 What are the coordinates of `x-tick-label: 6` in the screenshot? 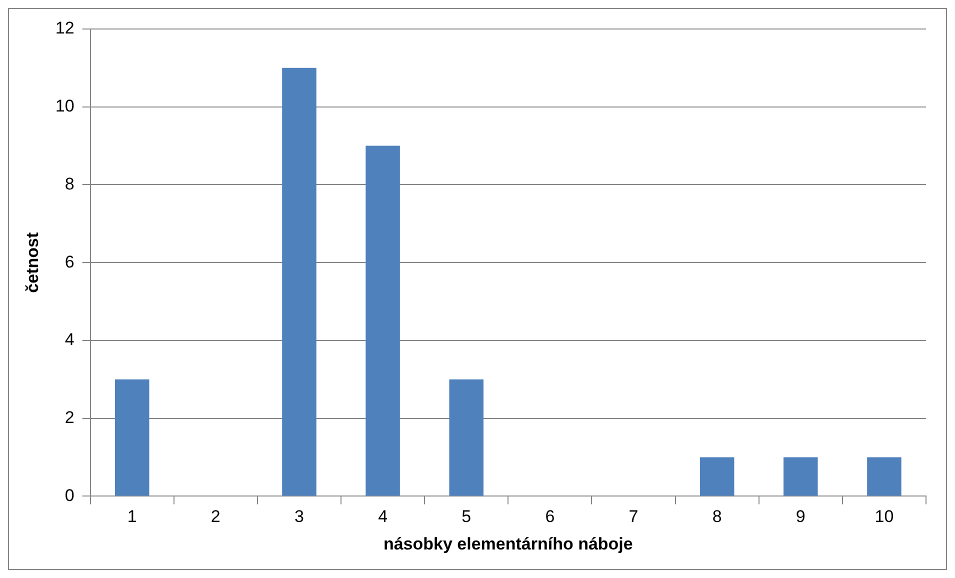 It's located at (550, 516).